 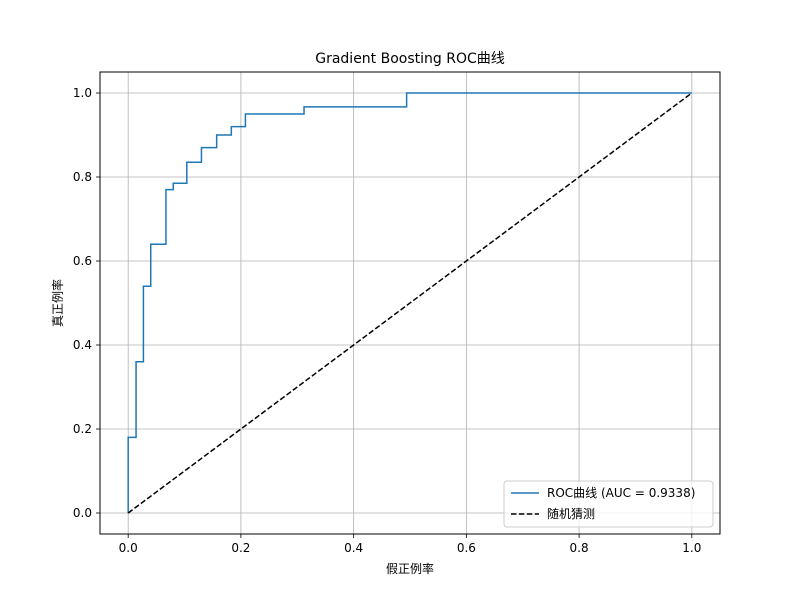 What do you see at coordinates (82, 93) in the screenshot?
I see `y-tick-label: 1.0` at bounding box center [82, 93].